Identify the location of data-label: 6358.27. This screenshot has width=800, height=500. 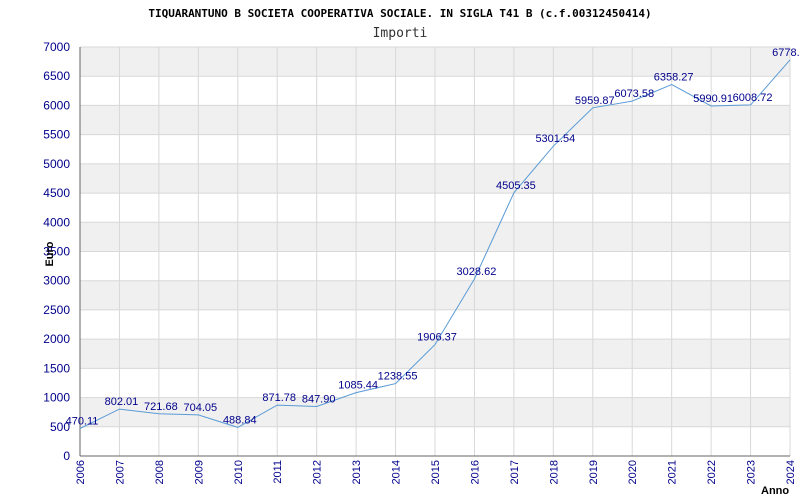
(674, 77).